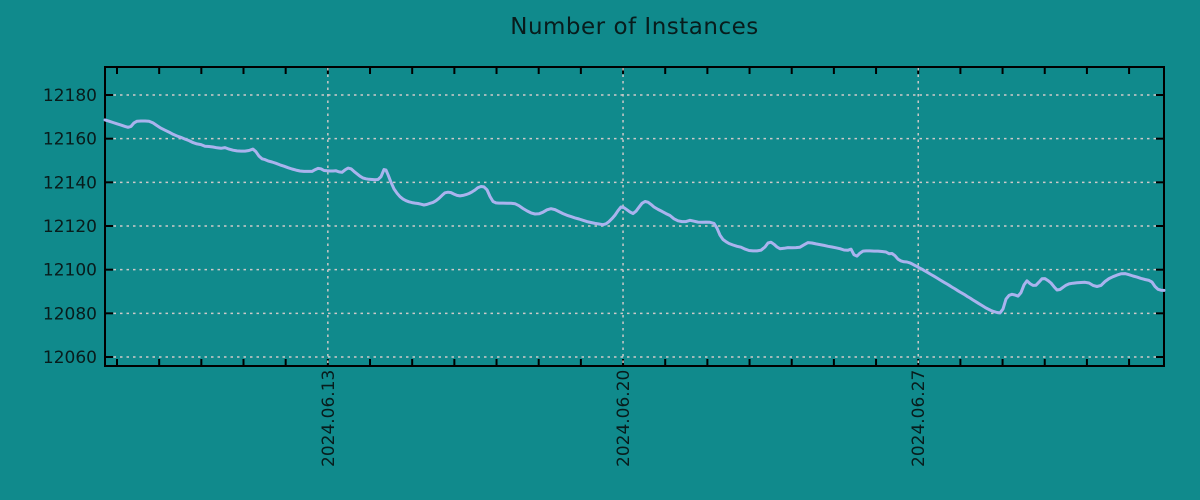  What do you see at coordinates (70, 183) in the screenshot?
I see `y-tick-label: 12140` at bounding box center [70, 183].